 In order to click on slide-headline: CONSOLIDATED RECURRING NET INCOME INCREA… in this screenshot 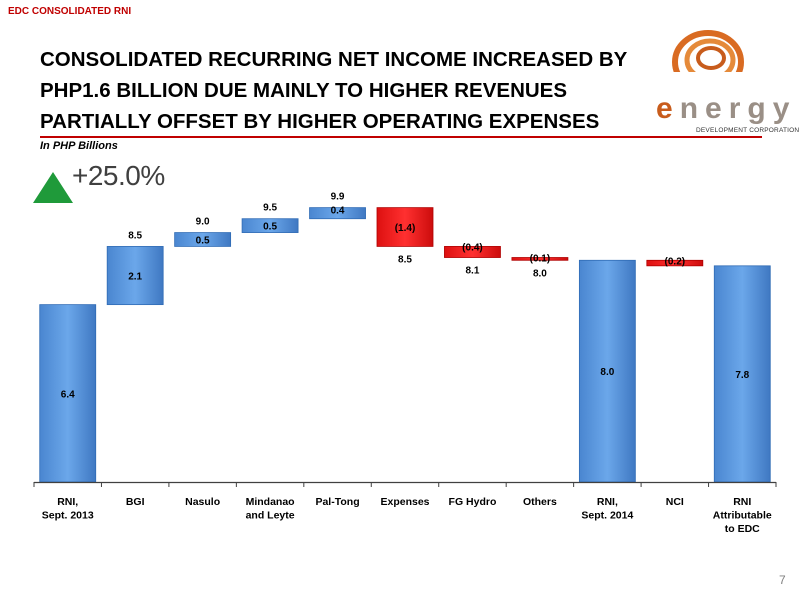, I will do `click(340, 90)`.